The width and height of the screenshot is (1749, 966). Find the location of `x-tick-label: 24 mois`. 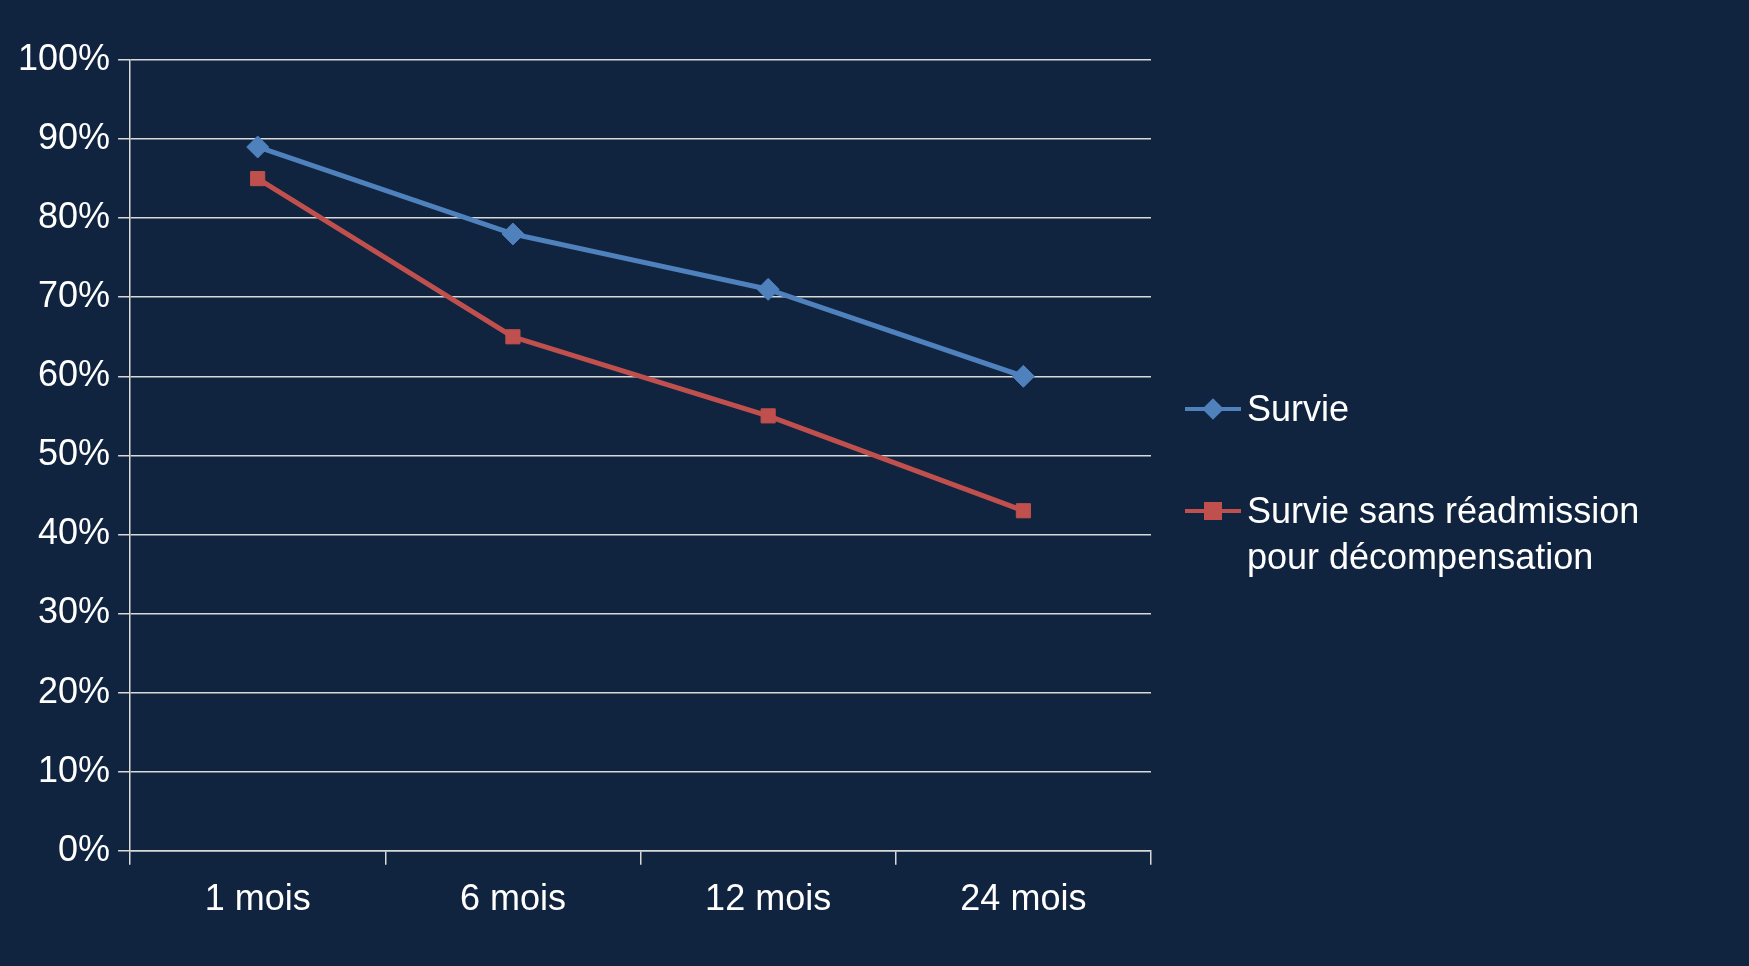

x-tick-label: 24 mois is located at coordinates (1023, 898).